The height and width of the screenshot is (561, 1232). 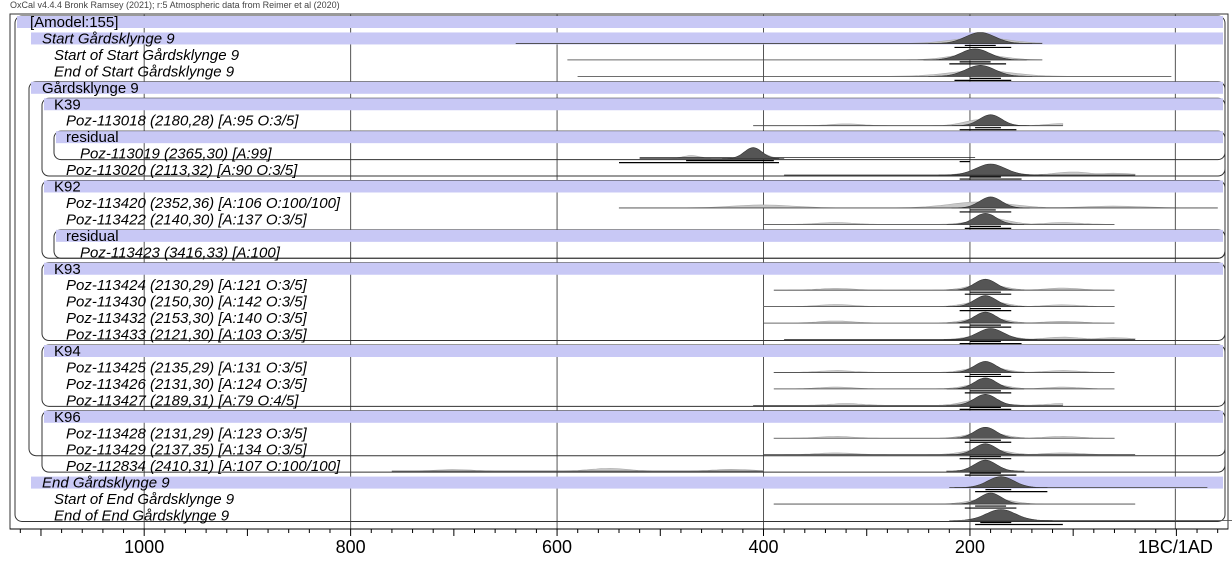 What do you see at coordinates (67, 351) in the screenshot?
I see `row-label: K94` at bounding box center [67, 351].